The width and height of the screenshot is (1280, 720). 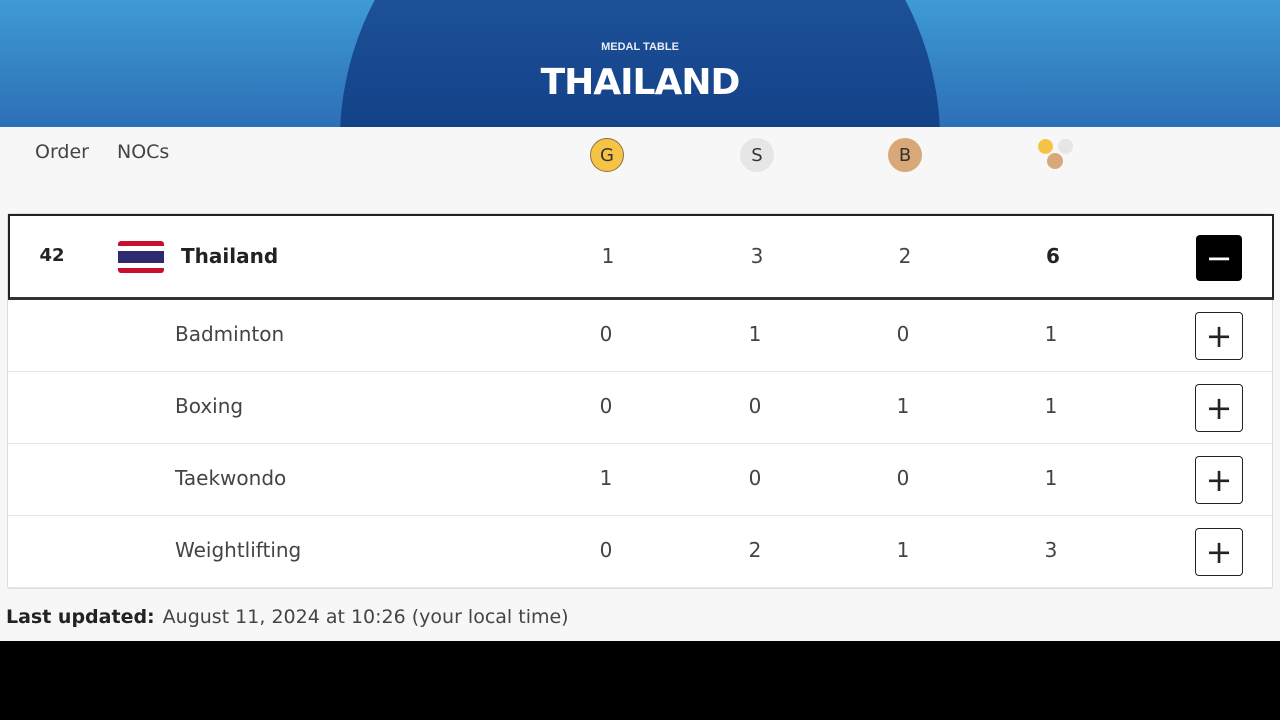 What do you see at coordinates (52, 255) in the screenshot?
I see `rank: 42` at bounding box center [52, 255].